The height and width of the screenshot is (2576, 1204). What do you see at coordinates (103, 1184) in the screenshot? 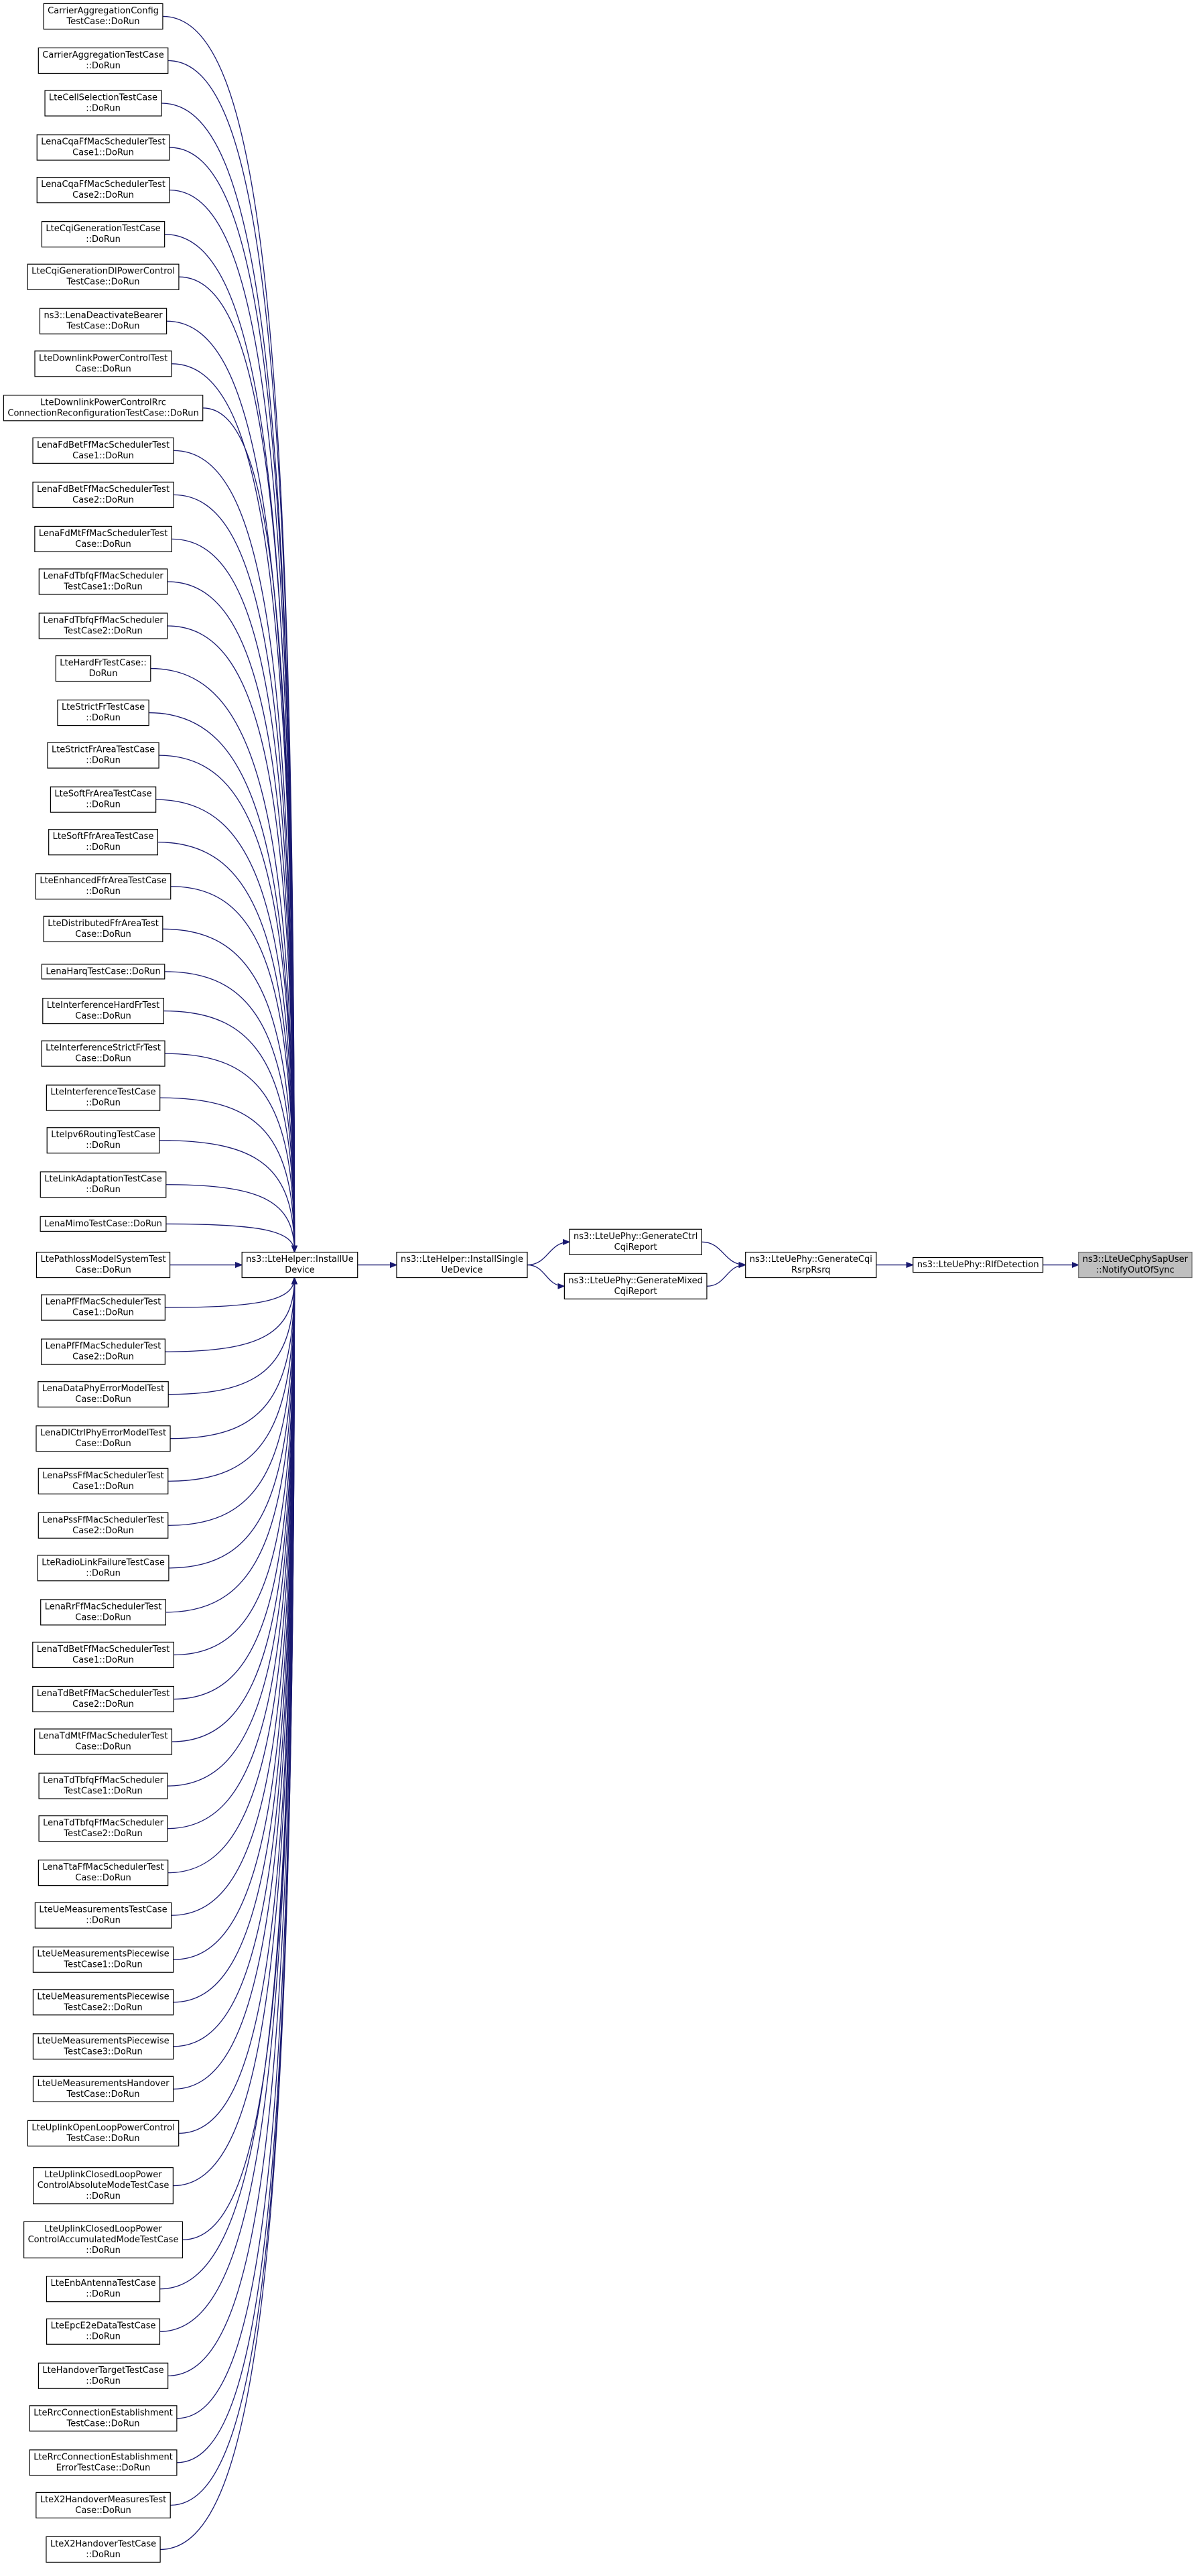
I see `graph-node: LteLinkAdaptationTestCase::DoRun` at bounding box center [103, 1184].